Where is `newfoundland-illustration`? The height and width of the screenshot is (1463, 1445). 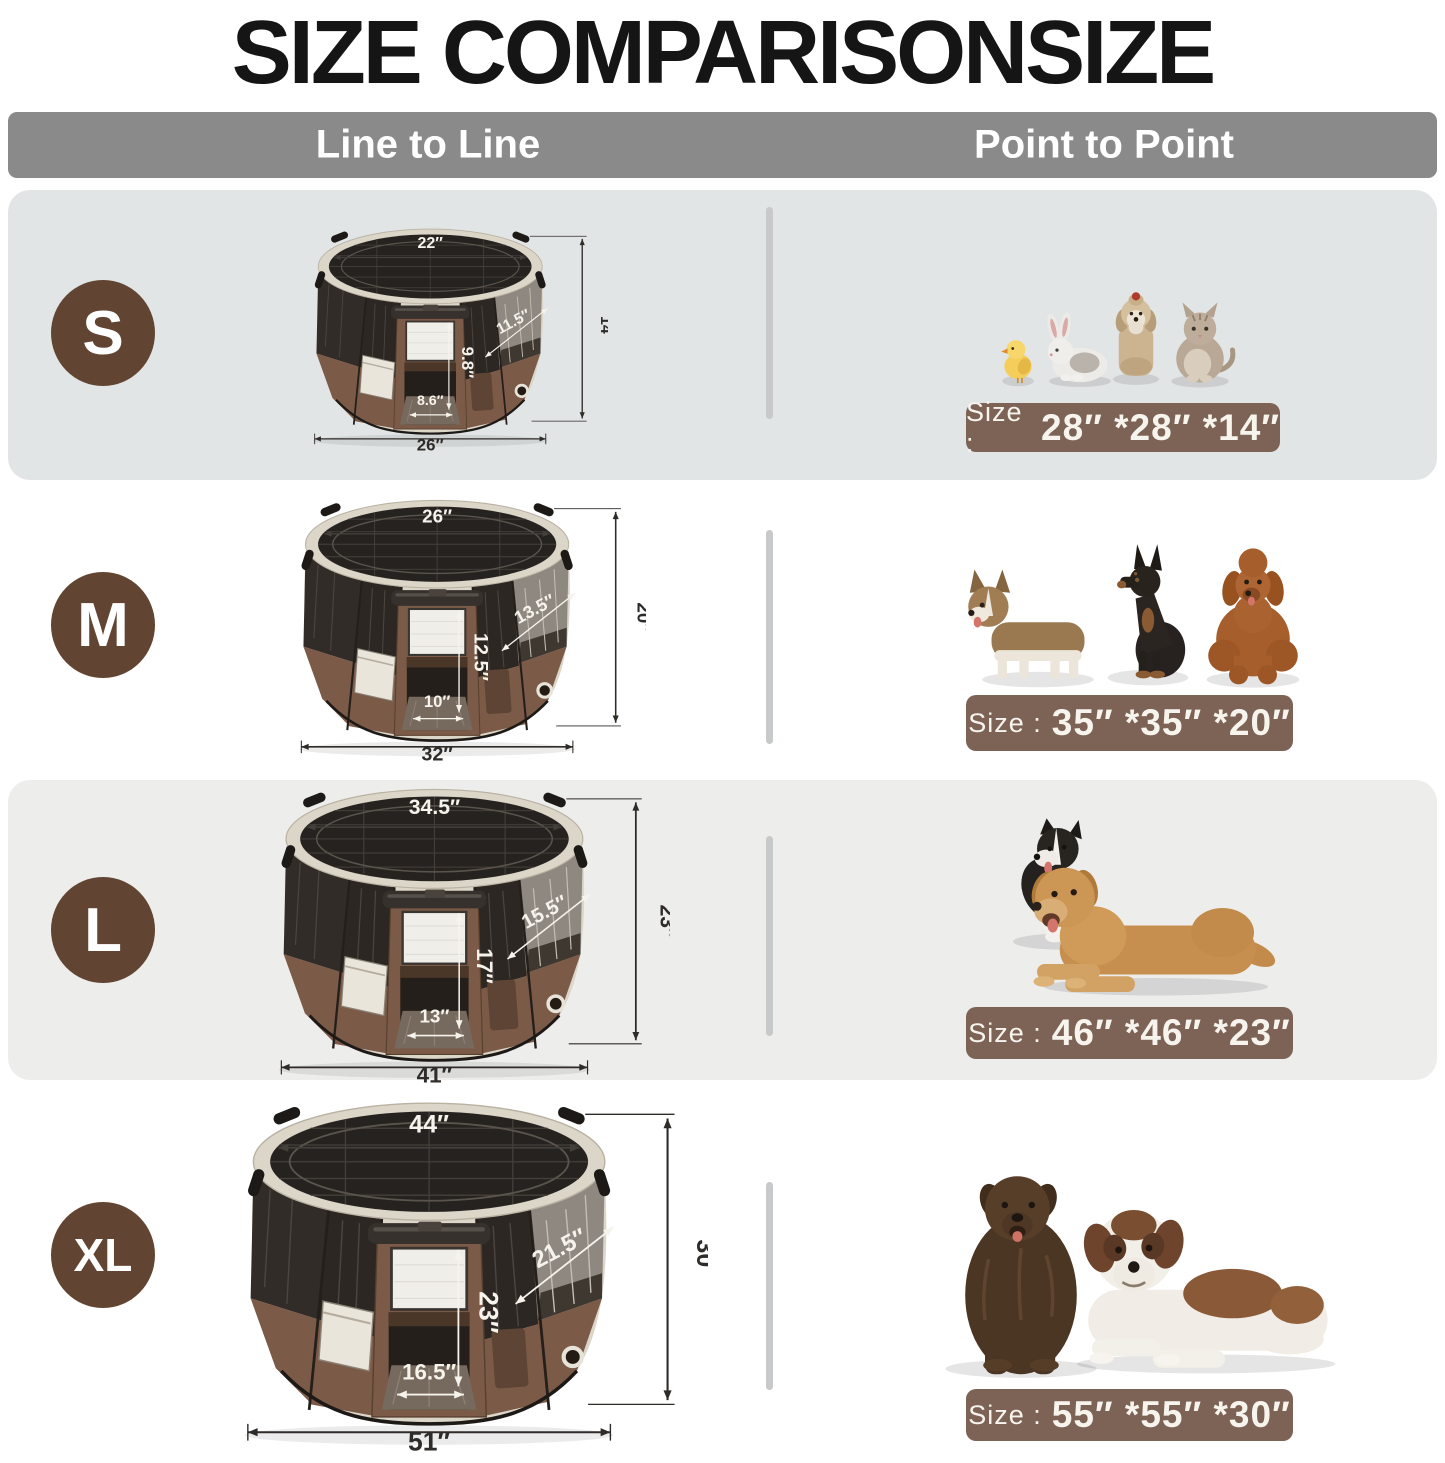 newfoundland-illustration is located at coordinates (1021, 1277).